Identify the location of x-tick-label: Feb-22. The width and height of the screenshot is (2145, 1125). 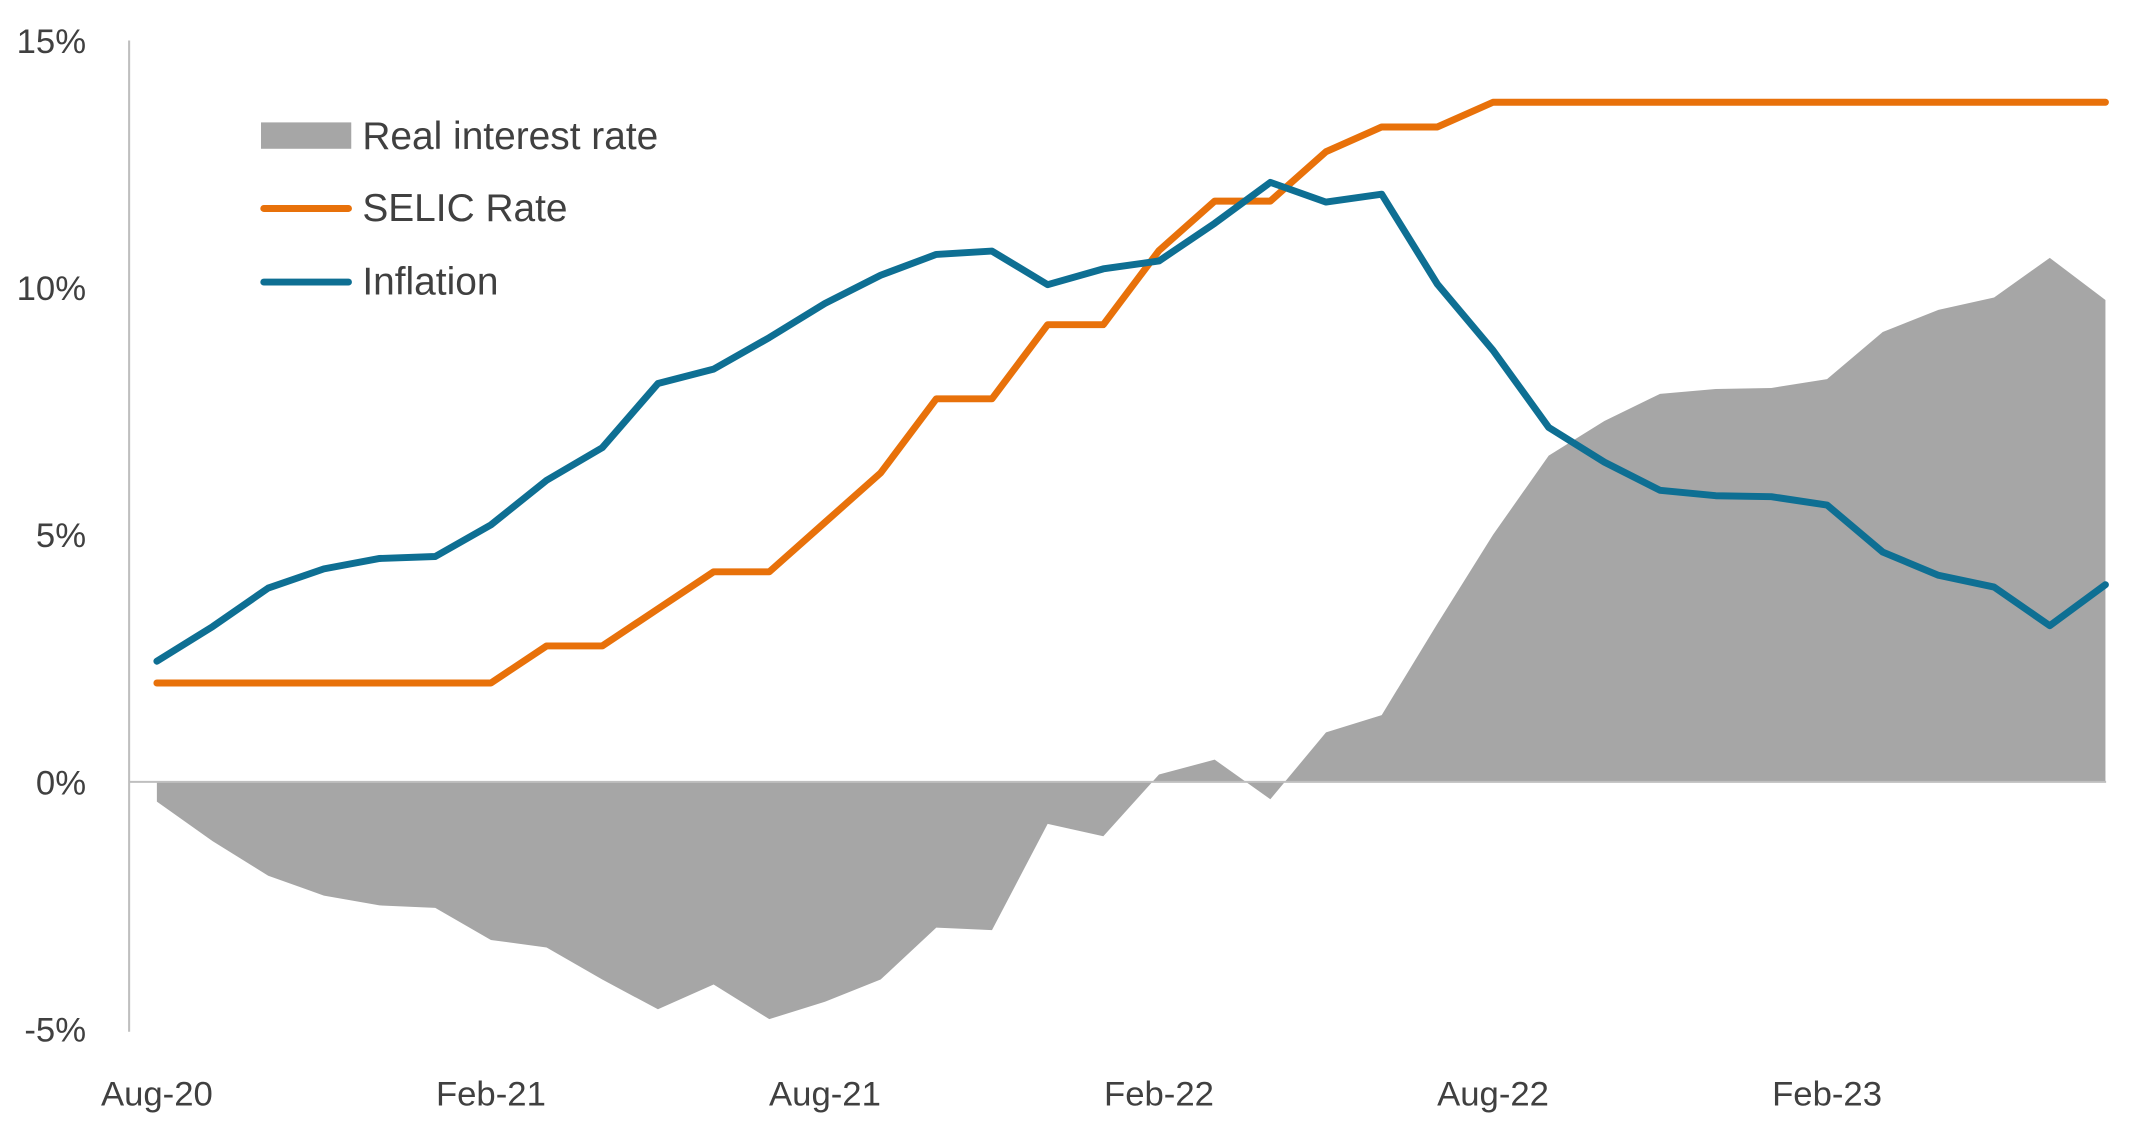
(1159, 1094).